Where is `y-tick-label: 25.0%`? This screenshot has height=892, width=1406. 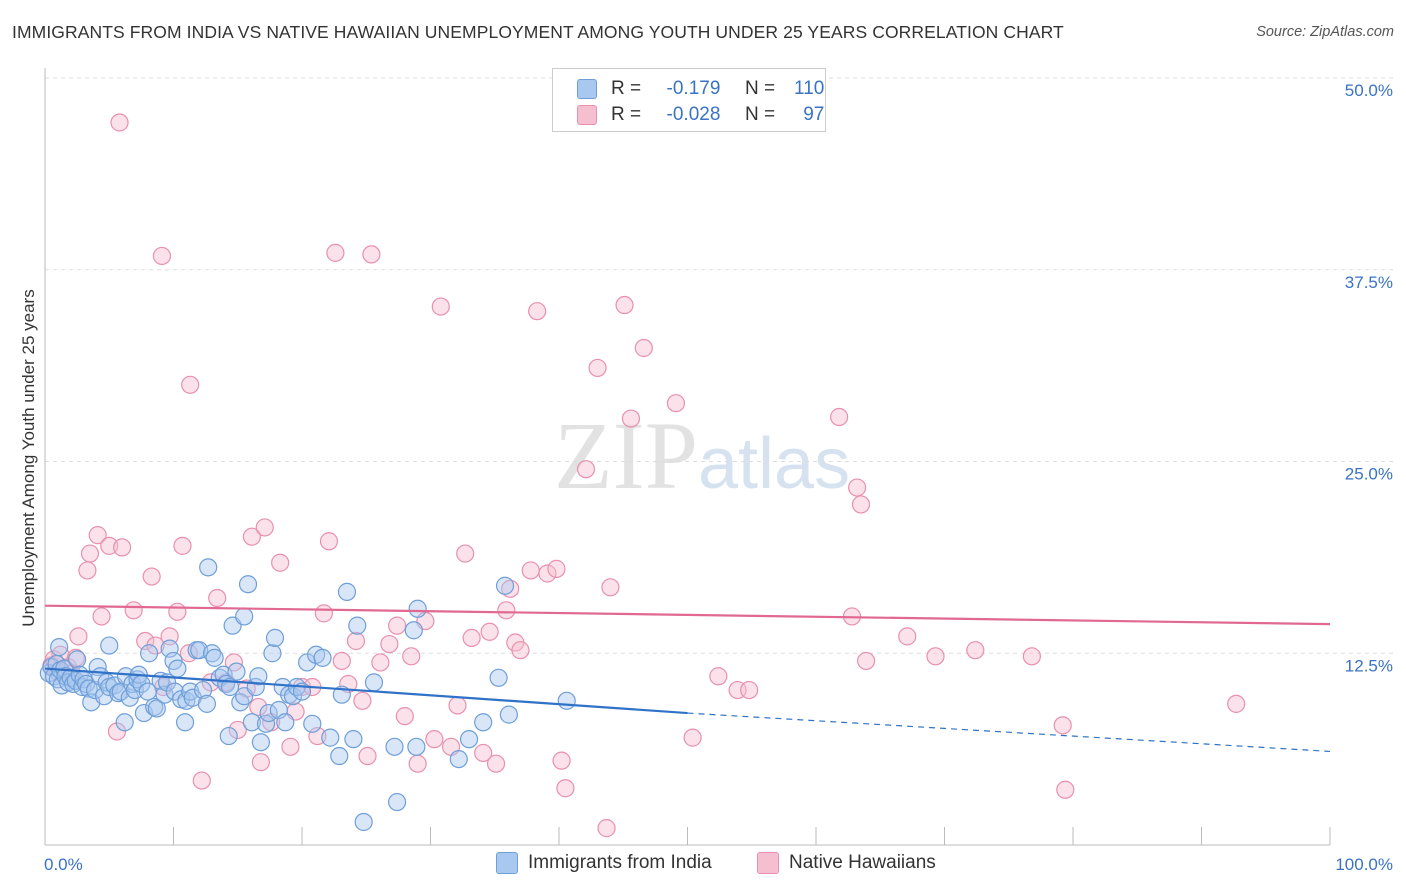
y-tick-label: 25.0% is located at coordinates (1369, 474).